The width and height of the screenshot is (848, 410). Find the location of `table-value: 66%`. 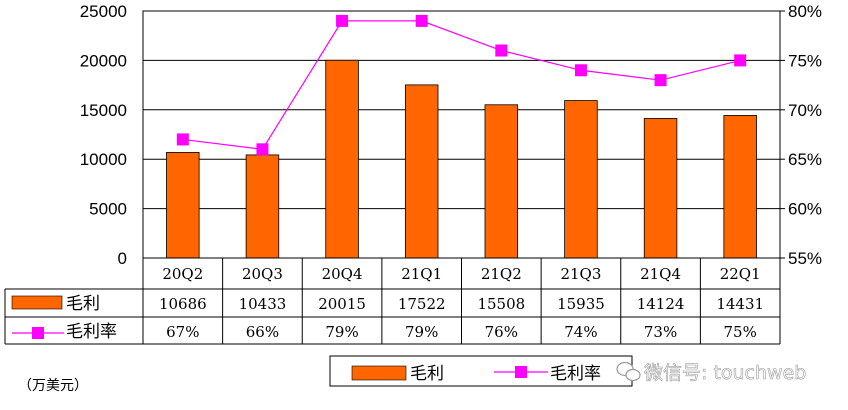

table-value: 66% is located at coordinates (262, 332).